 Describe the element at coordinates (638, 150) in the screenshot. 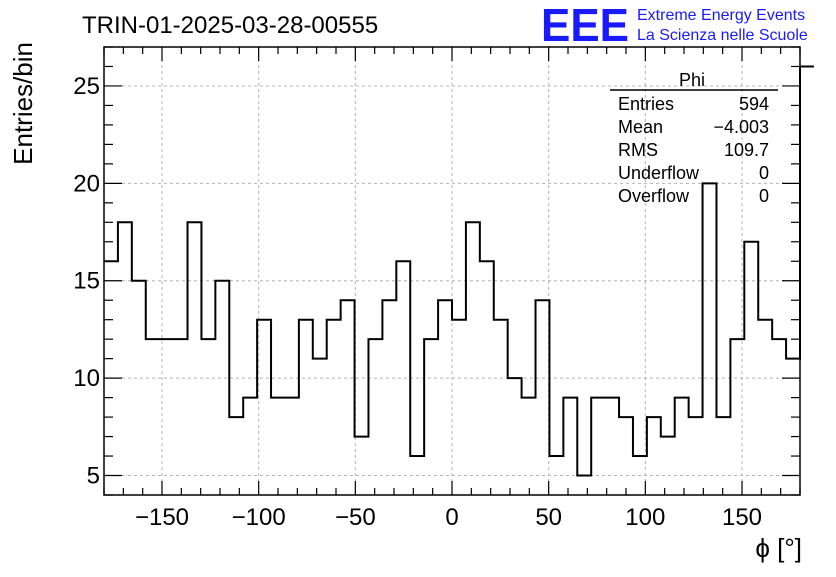

I see `stat-label-rms: RMS` at that location.